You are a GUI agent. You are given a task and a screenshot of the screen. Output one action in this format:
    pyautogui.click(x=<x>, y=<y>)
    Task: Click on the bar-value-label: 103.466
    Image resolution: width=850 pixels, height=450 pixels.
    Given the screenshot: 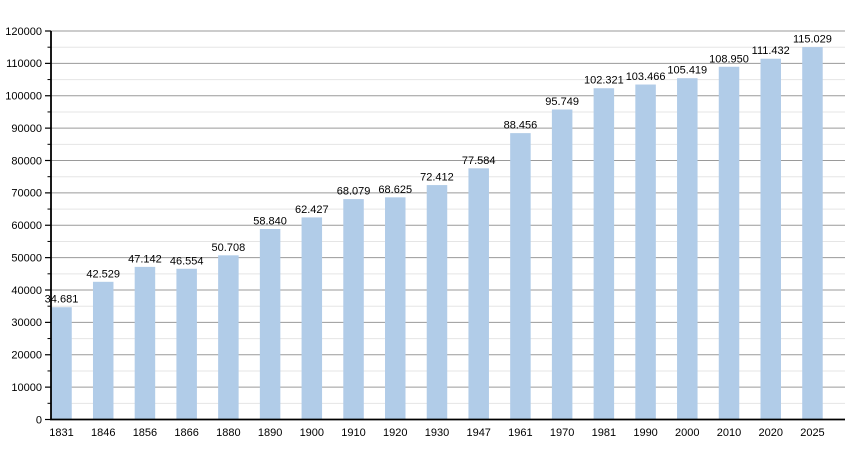 What is the action you would take?
    pyautogui.click(x=646, y=77)
    